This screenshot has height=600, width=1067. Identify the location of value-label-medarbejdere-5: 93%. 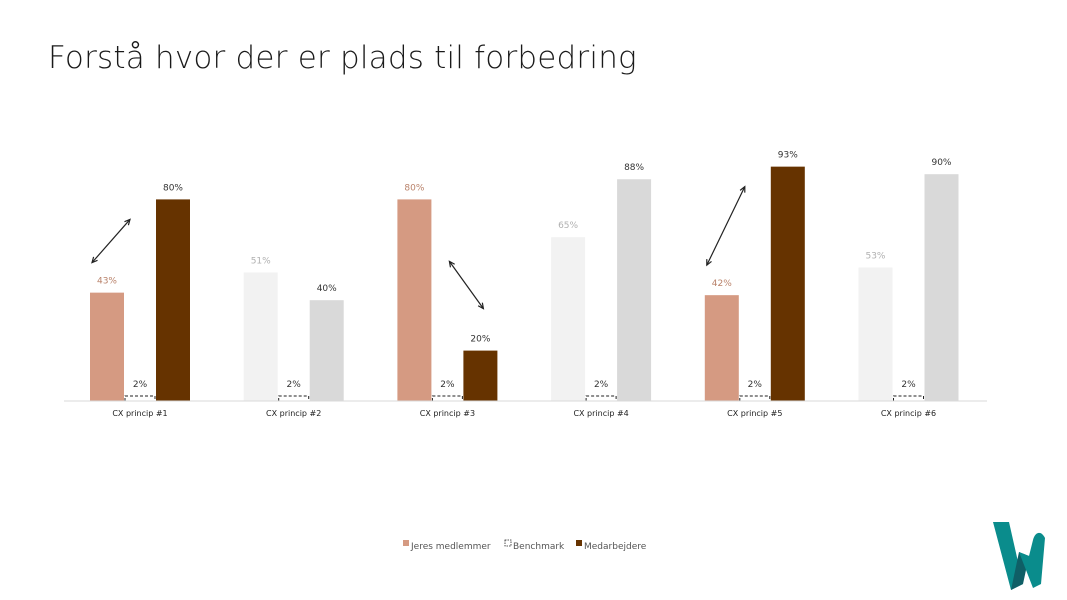
(788, 156).